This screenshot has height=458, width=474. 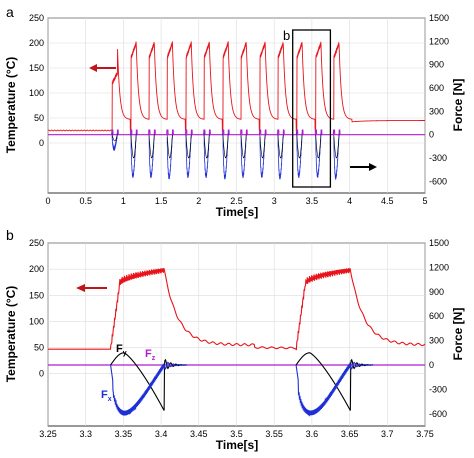 I want to click on panel-b-ylabel-left: Temperature (°C), so click(x=11, y=334).